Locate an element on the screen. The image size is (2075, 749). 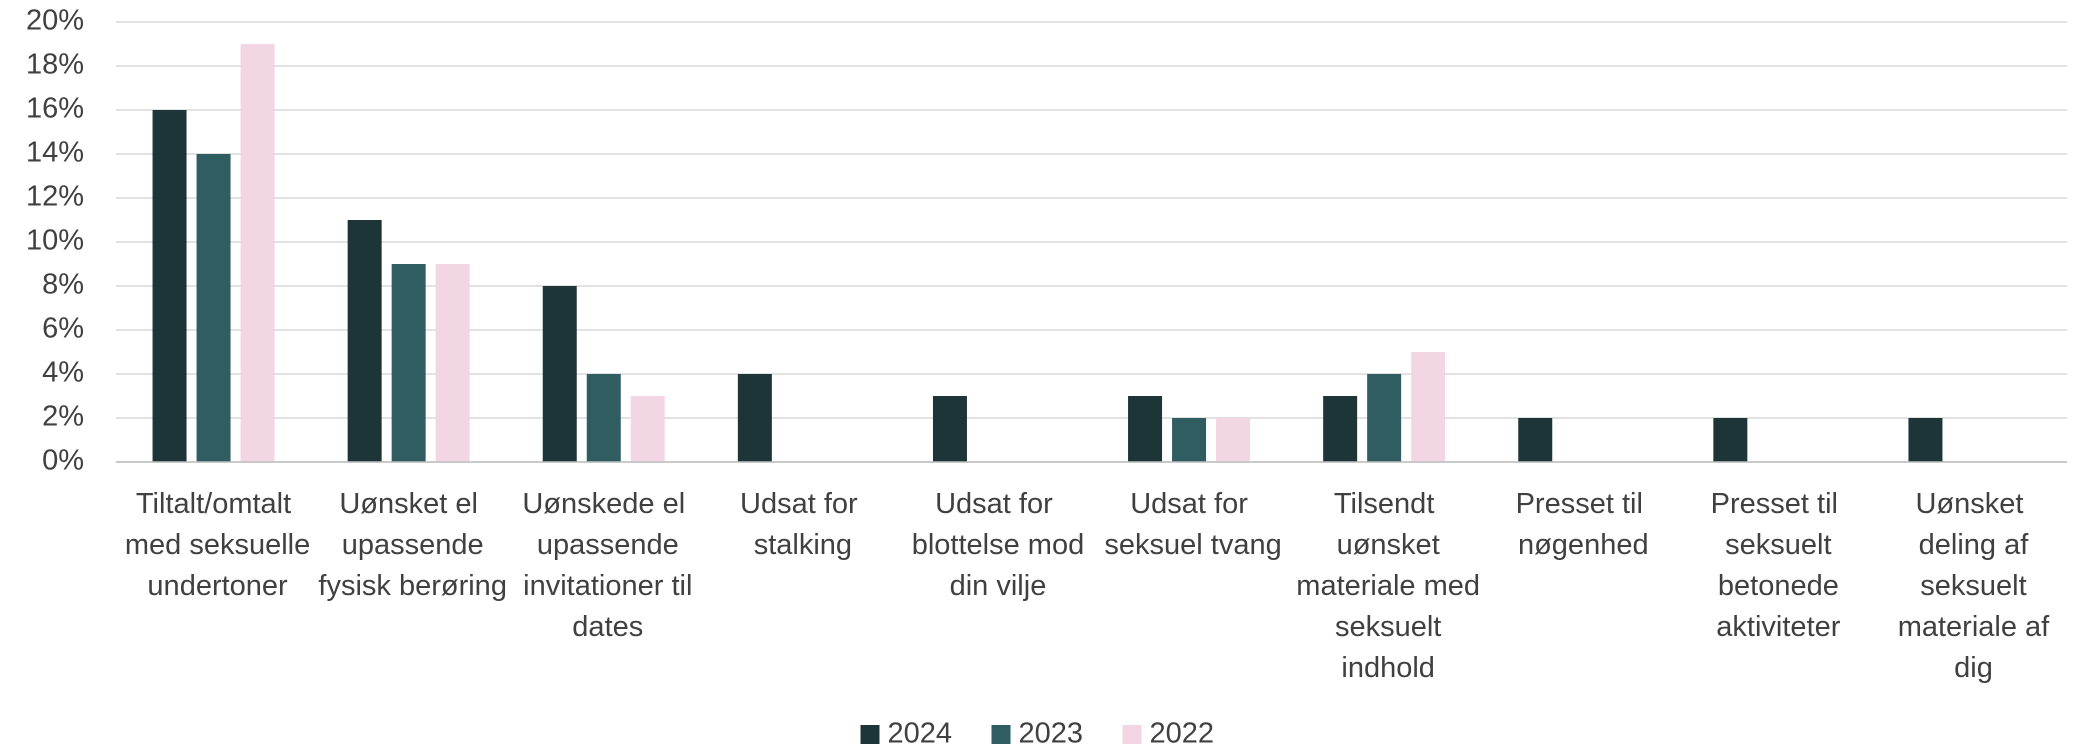
x-tick-label: Udsat for stalking is located at coordinates (799, 524).